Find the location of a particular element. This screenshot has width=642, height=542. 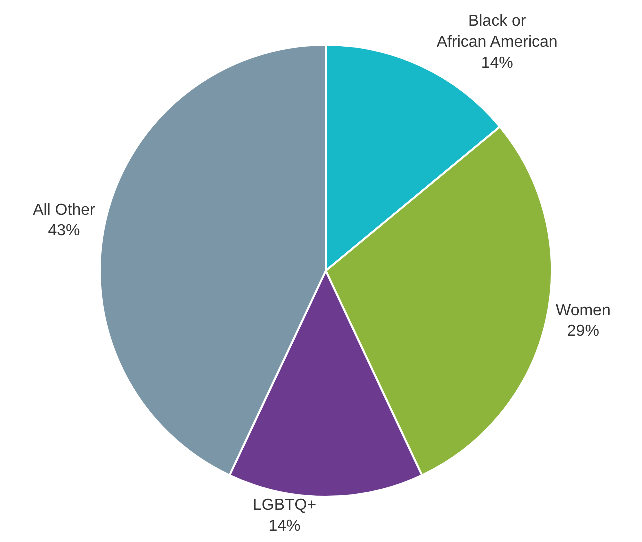

data-label: 43% is located at coordinates (64, 231).